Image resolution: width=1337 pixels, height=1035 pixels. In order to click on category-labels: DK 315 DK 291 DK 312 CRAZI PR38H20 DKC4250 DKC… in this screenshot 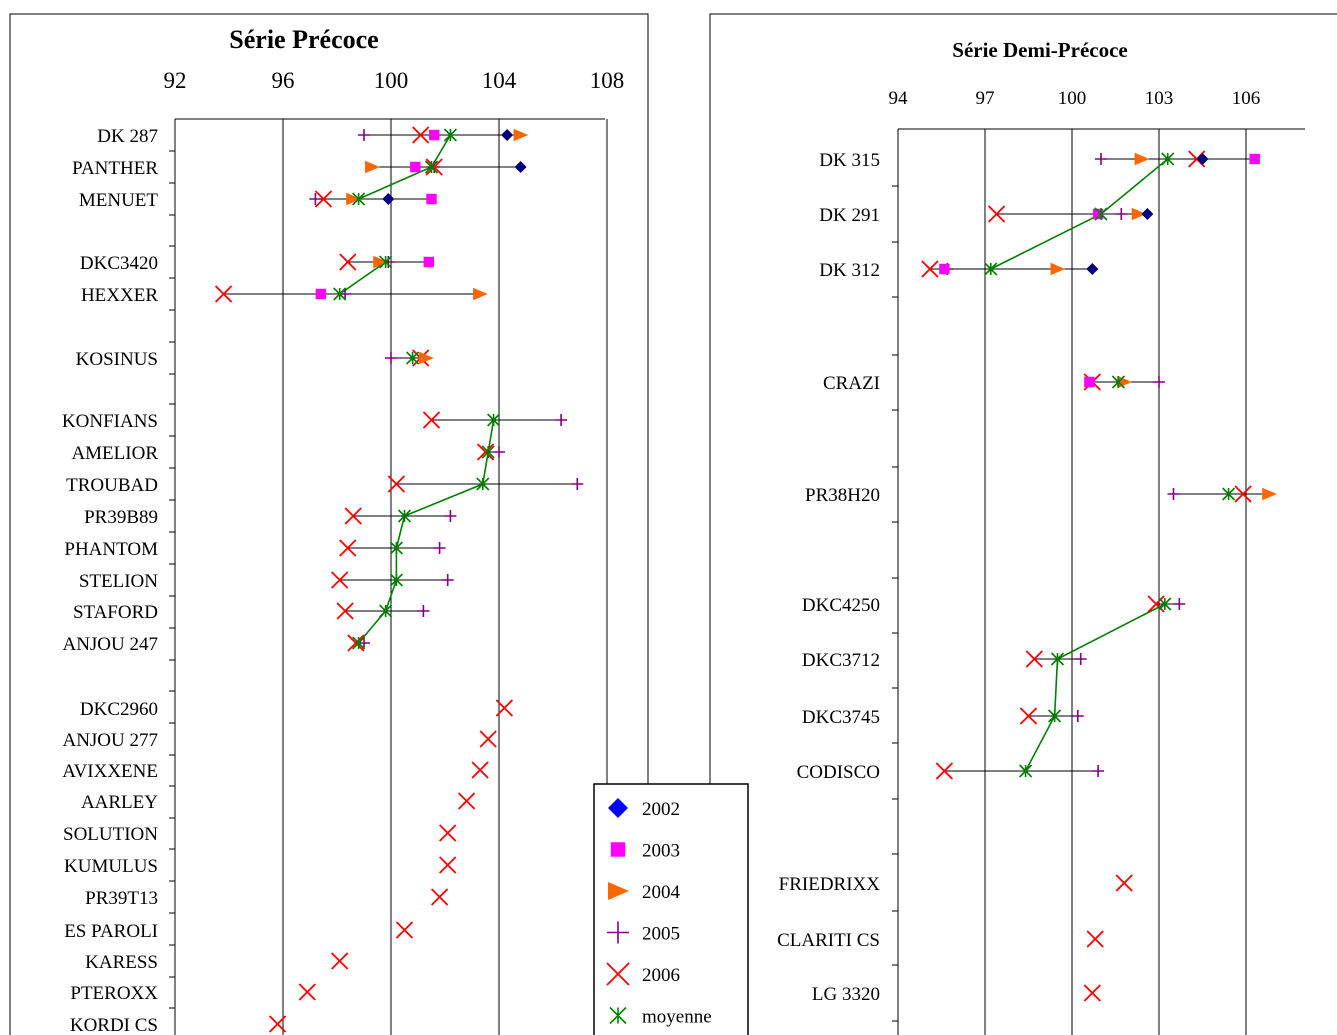, I will do `click(828, 577)`.